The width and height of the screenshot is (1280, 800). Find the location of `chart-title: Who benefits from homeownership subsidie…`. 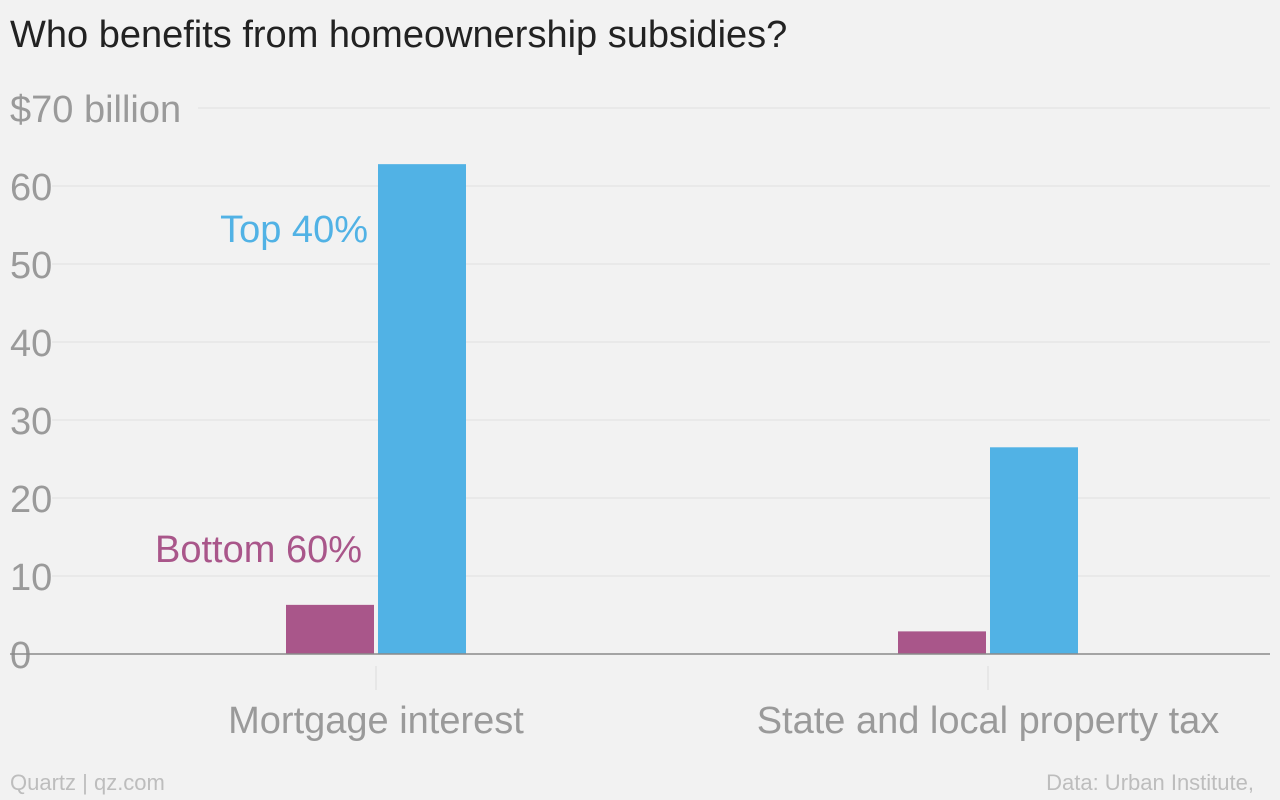

chart-title: Who benefits from homeownership subsidie… is located at coordinates (399, 35).